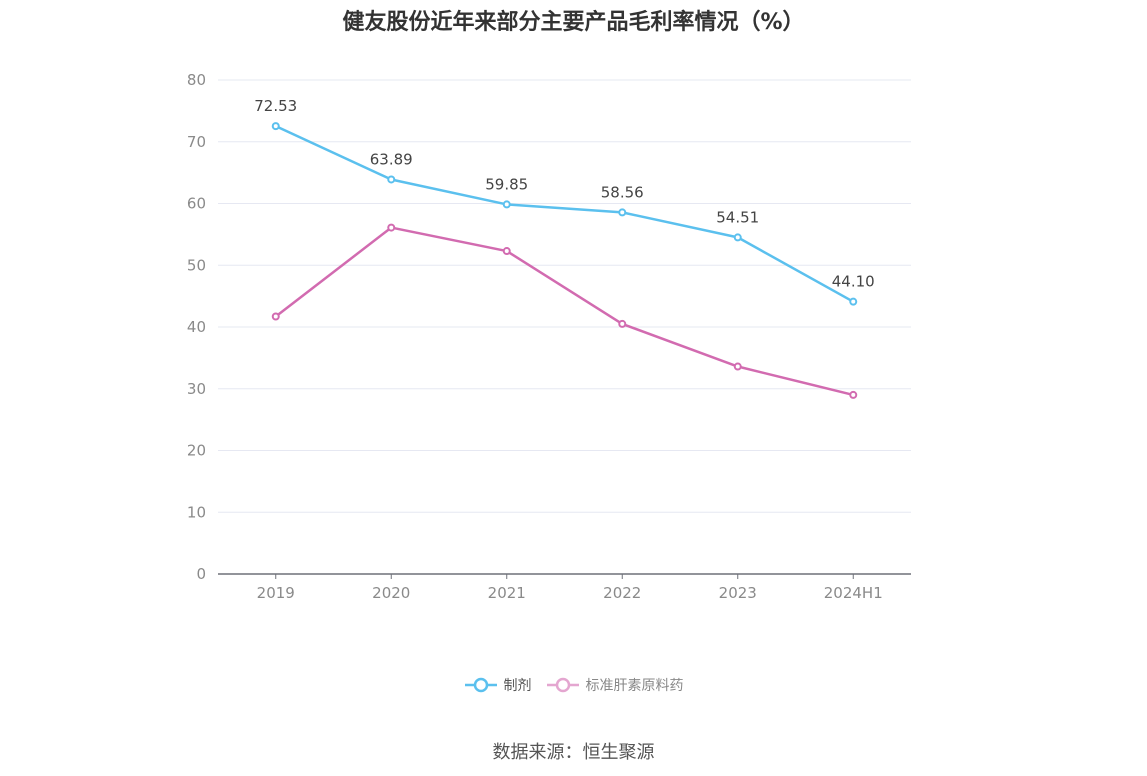 The height and width of the screenshot is (776, 1147). I want to click on y-tick-label: 60, so click(196, 204).